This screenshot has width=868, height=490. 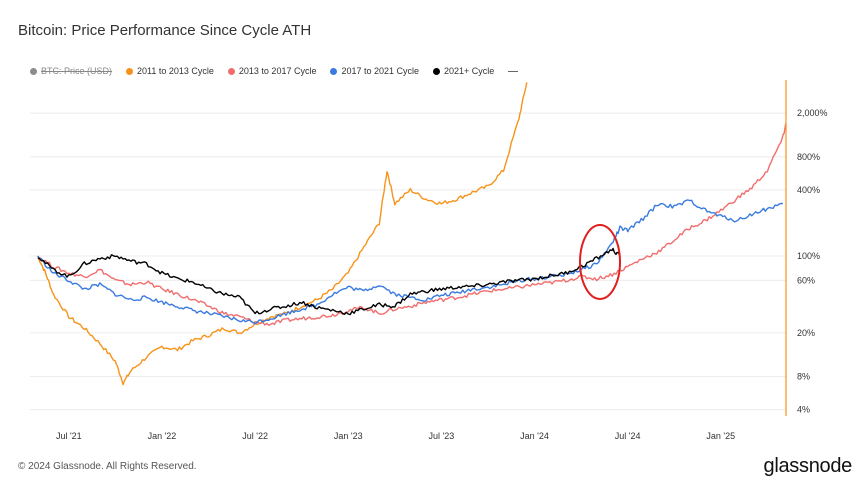 What do you see at coordinates (380, 71) in the screenshot?
I see `legend-label: 2017 to 2021 Cycle` at bounding box center [380, 71].